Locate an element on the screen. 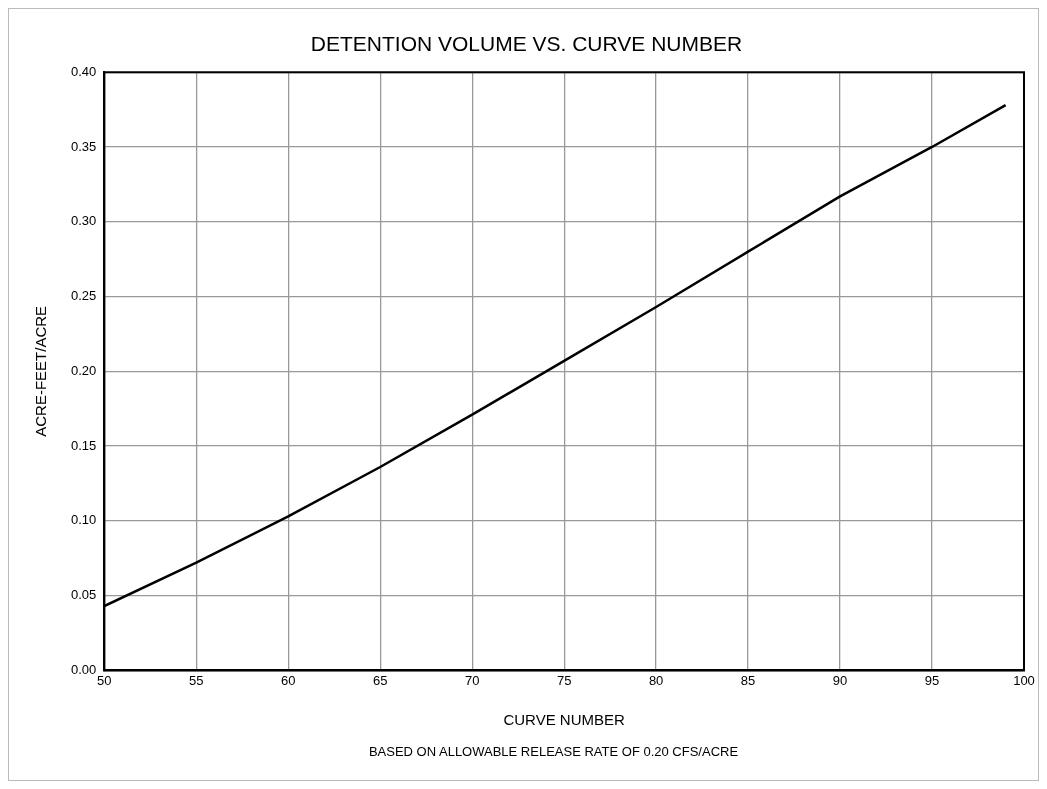 Image resolution: width=1047 pixels, height=789 pixels. y-tick-label: 0.00 is located at coordinates (83, 669).